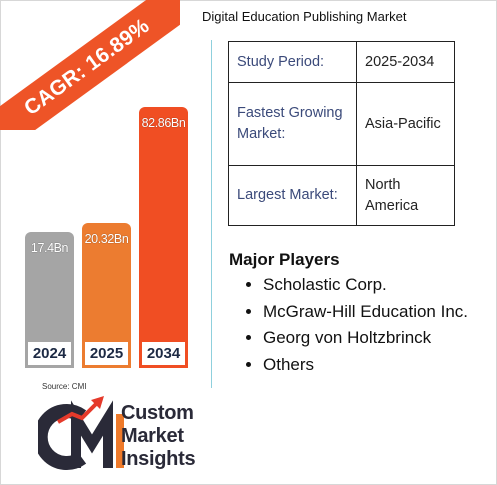  What do you see at coordinates (405, 124) in the screenshot?
I see `info-value: Asia-Pacific` at bounding box center [405, 124].